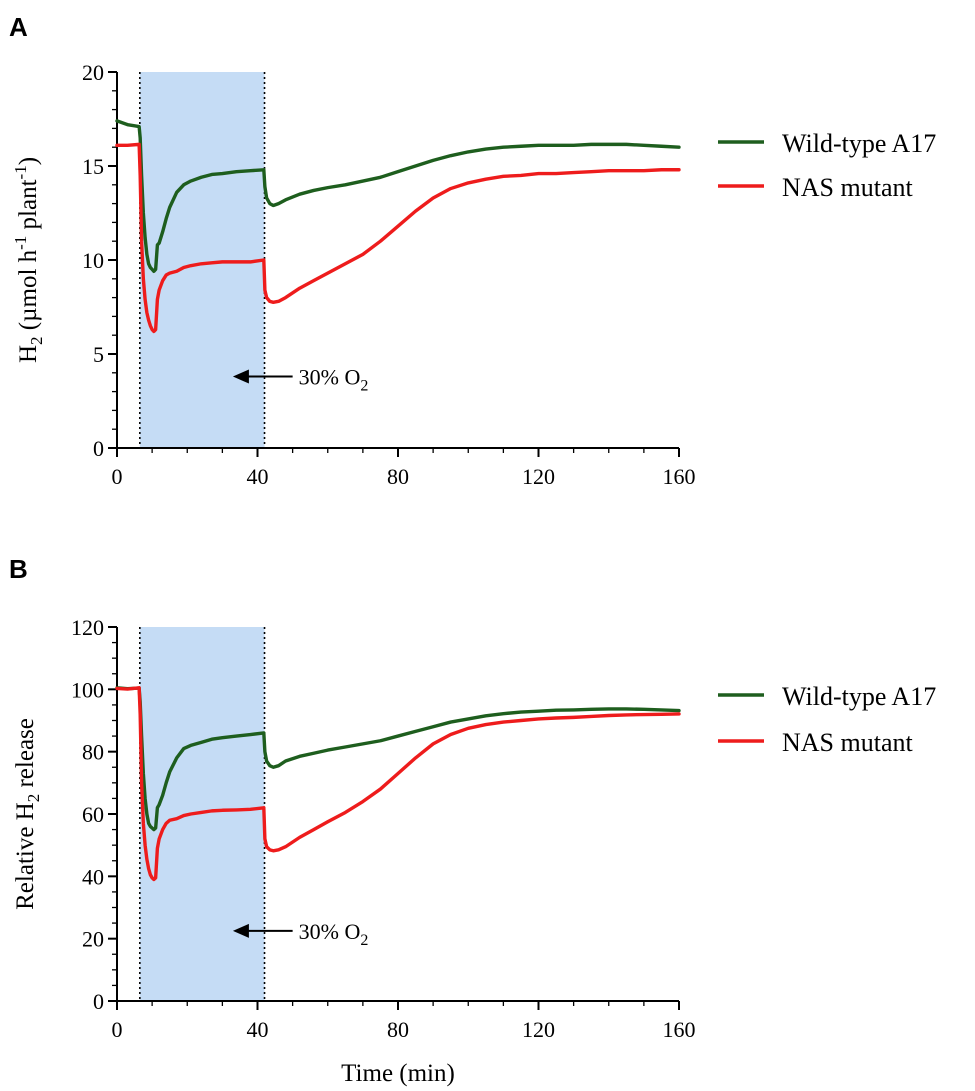 The image size is (975, 1091). I want to click on shaded-region, so click(202, 260).